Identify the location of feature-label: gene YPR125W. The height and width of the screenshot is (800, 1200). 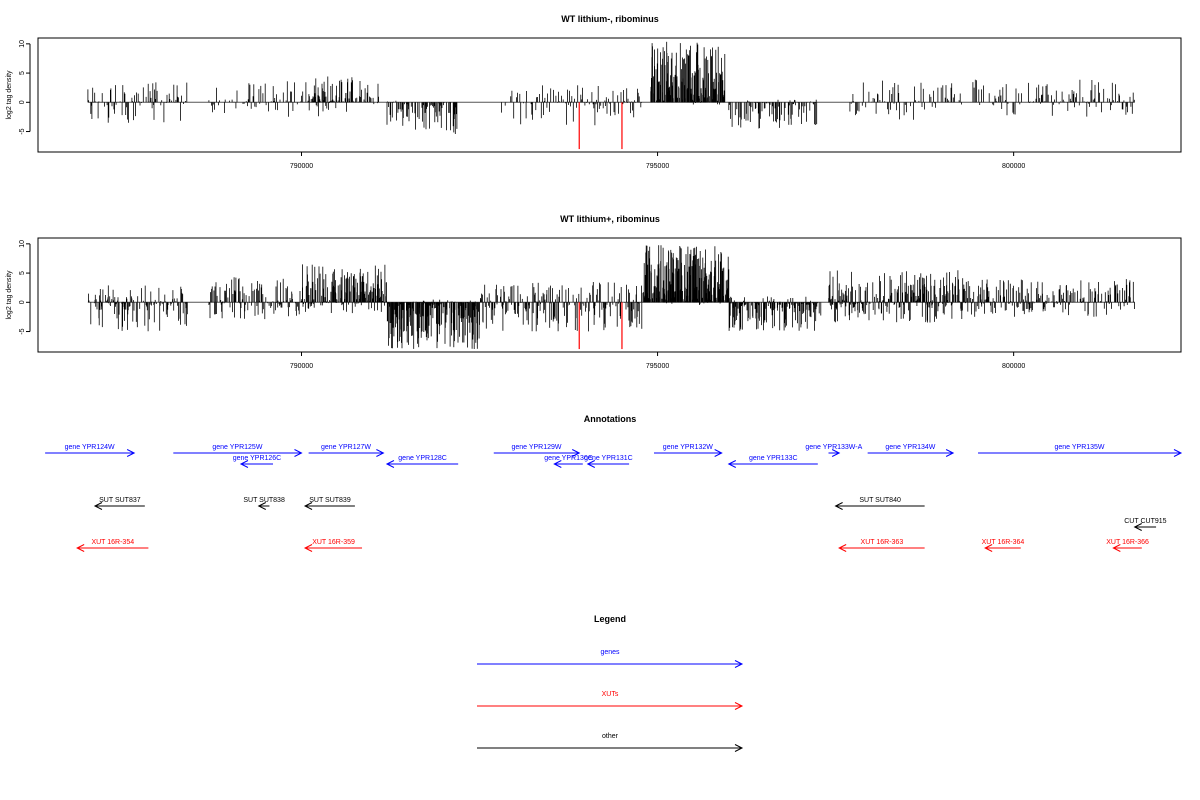
(237, 447).